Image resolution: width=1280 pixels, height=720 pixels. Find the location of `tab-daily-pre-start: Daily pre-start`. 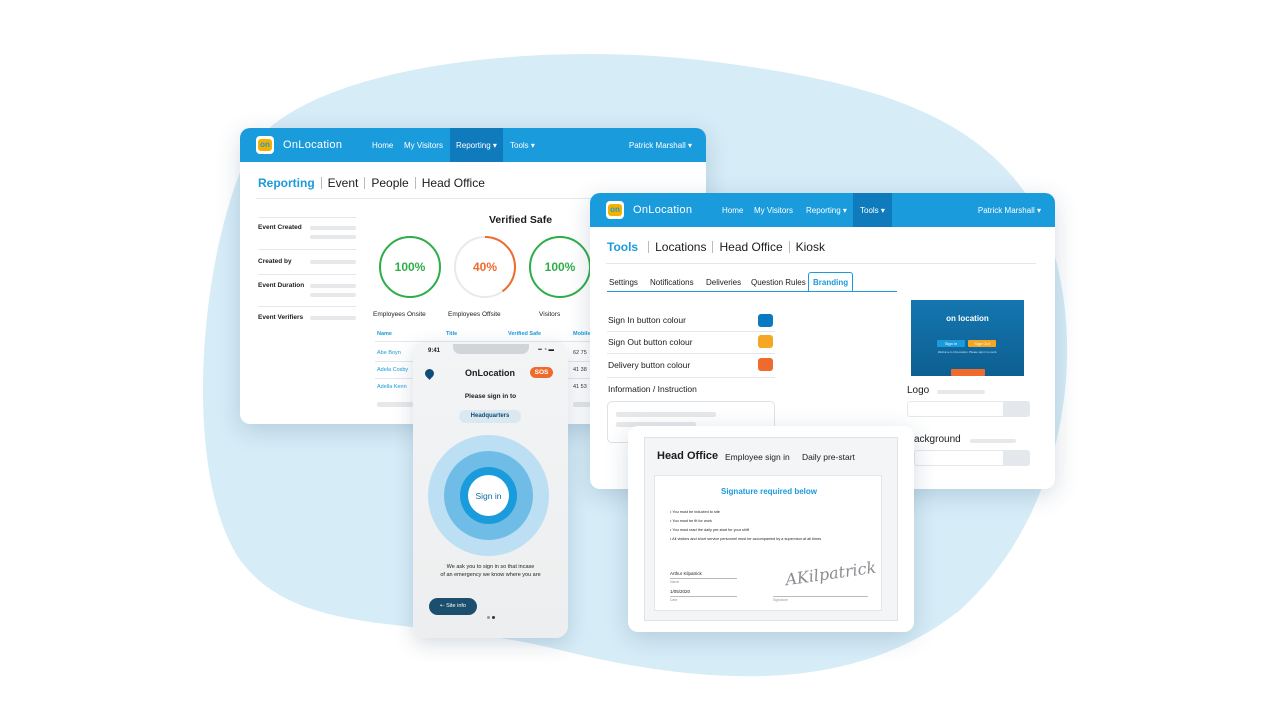

tab-daily-pre-start: Daily pre-start is located at coordinates (828, 457).